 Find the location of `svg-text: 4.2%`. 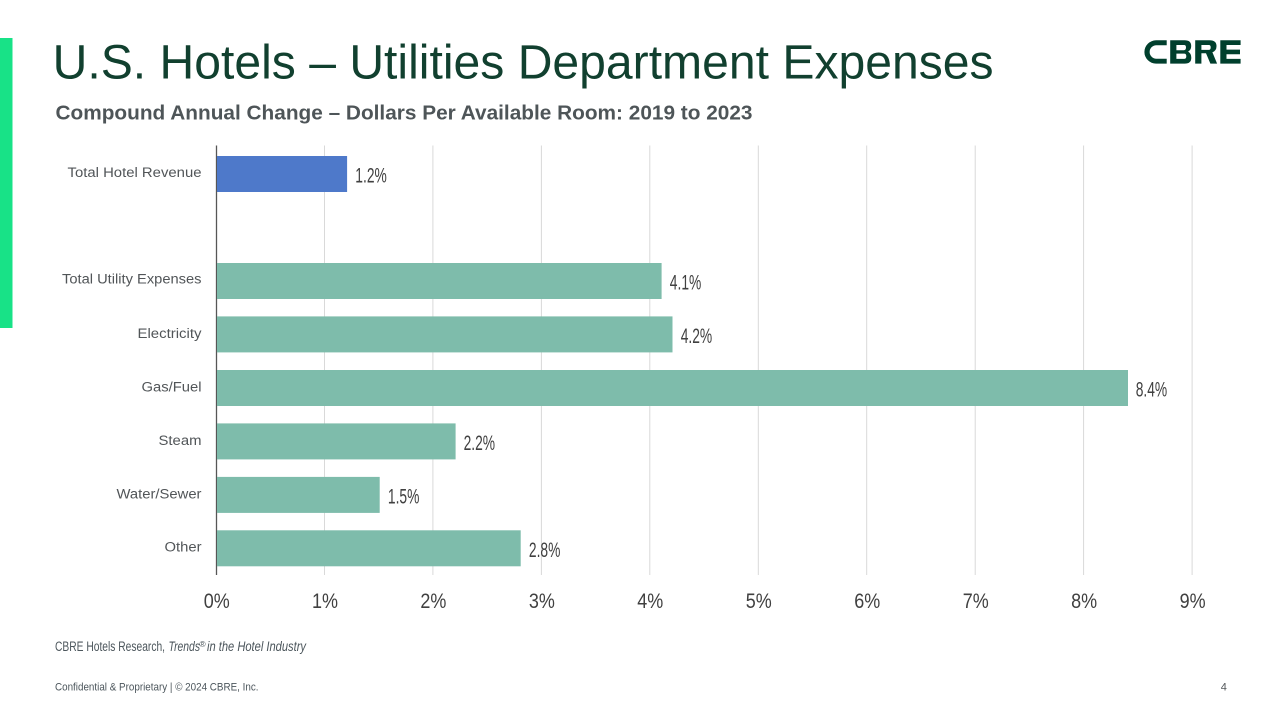

svg-text: 4.2% is located at coordinates (697, 336).